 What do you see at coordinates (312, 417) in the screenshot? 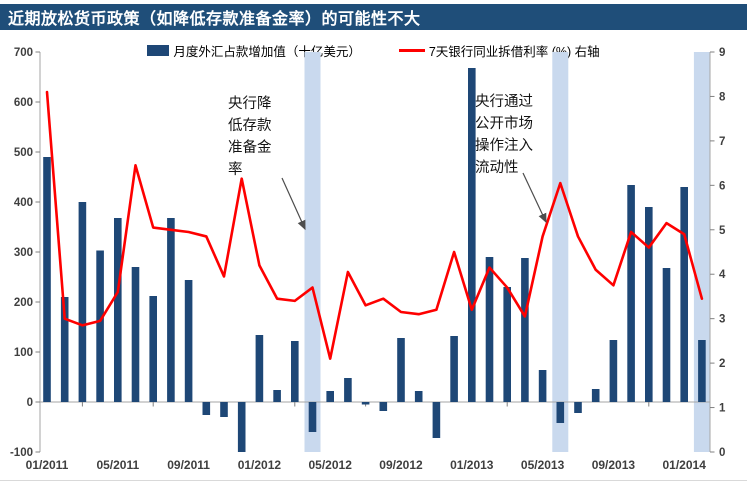
I see `bar-04/2012` at bounding box center [312, 417].